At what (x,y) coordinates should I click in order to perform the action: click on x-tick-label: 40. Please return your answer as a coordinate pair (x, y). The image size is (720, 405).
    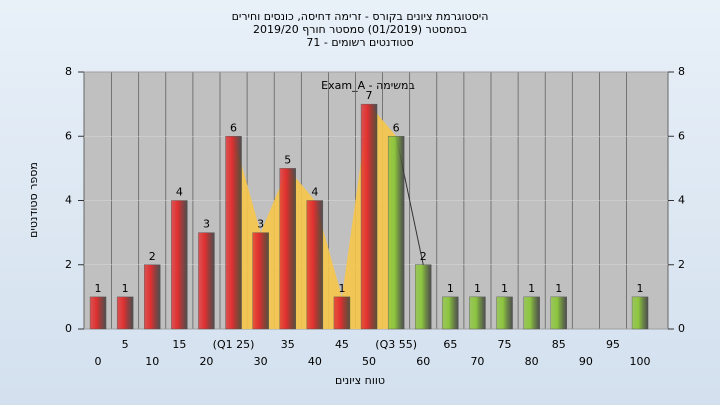
    Looking at the image, I should click on (315, 361).